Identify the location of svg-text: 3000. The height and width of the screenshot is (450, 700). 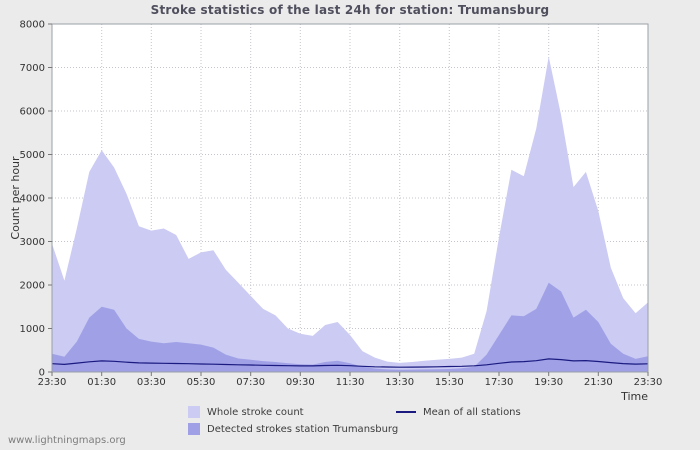
(32, 242).